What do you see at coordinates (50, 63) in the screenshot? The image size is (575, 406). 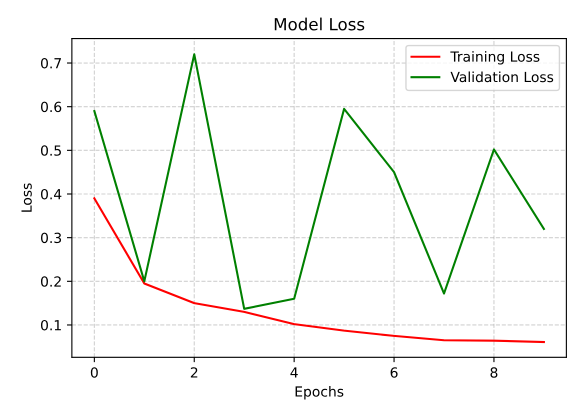 I see `y-tick-label: 0.7` at bounding box center [50, 63].